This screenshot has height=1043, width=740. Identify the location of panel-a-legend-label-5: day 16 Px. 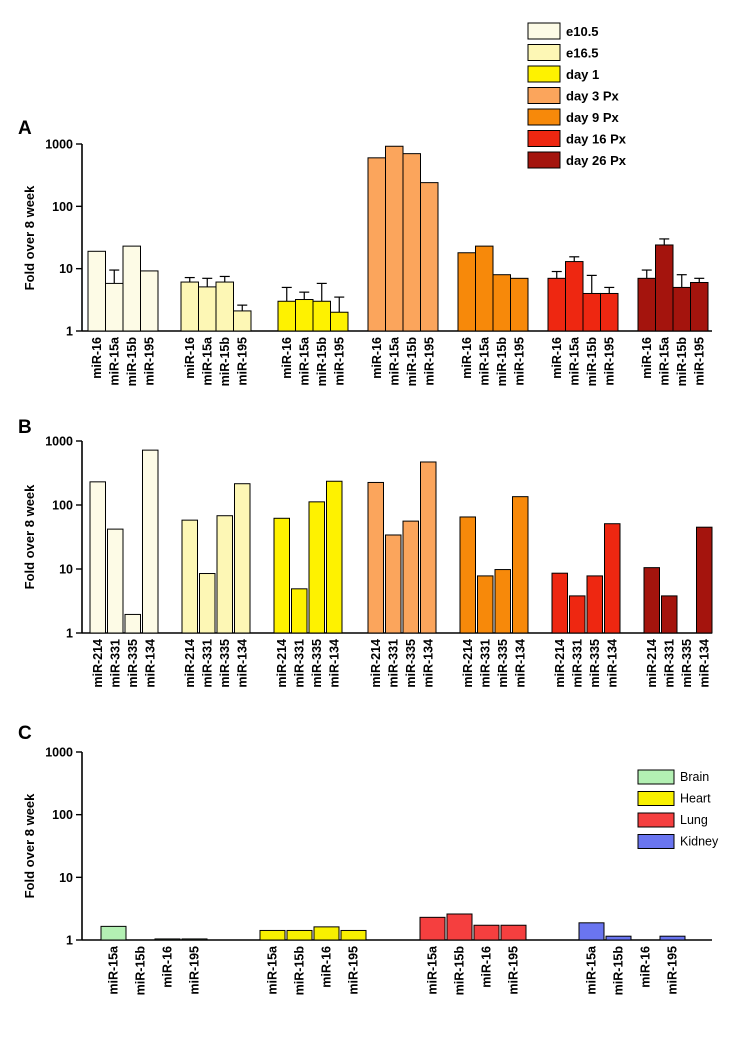
(596, 139).